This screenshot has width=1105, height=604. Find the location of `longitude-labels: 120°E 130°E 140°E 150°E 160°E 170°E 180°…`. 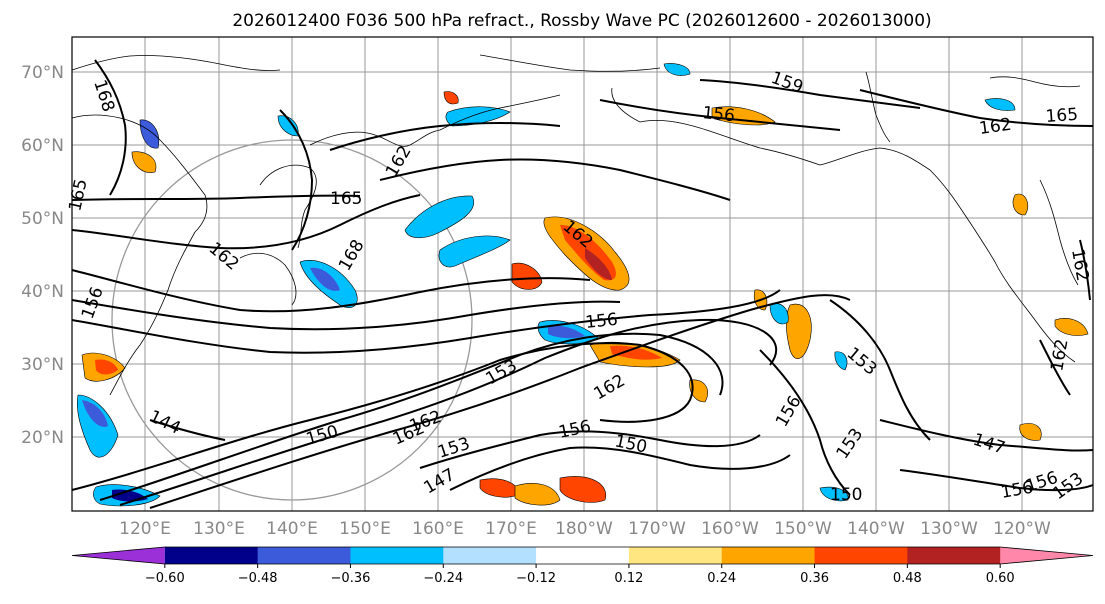

longitude-labels: 120°E 130°E 140°E 150°E 160°E 170°E 180°… is located at coordinates (585, 529).